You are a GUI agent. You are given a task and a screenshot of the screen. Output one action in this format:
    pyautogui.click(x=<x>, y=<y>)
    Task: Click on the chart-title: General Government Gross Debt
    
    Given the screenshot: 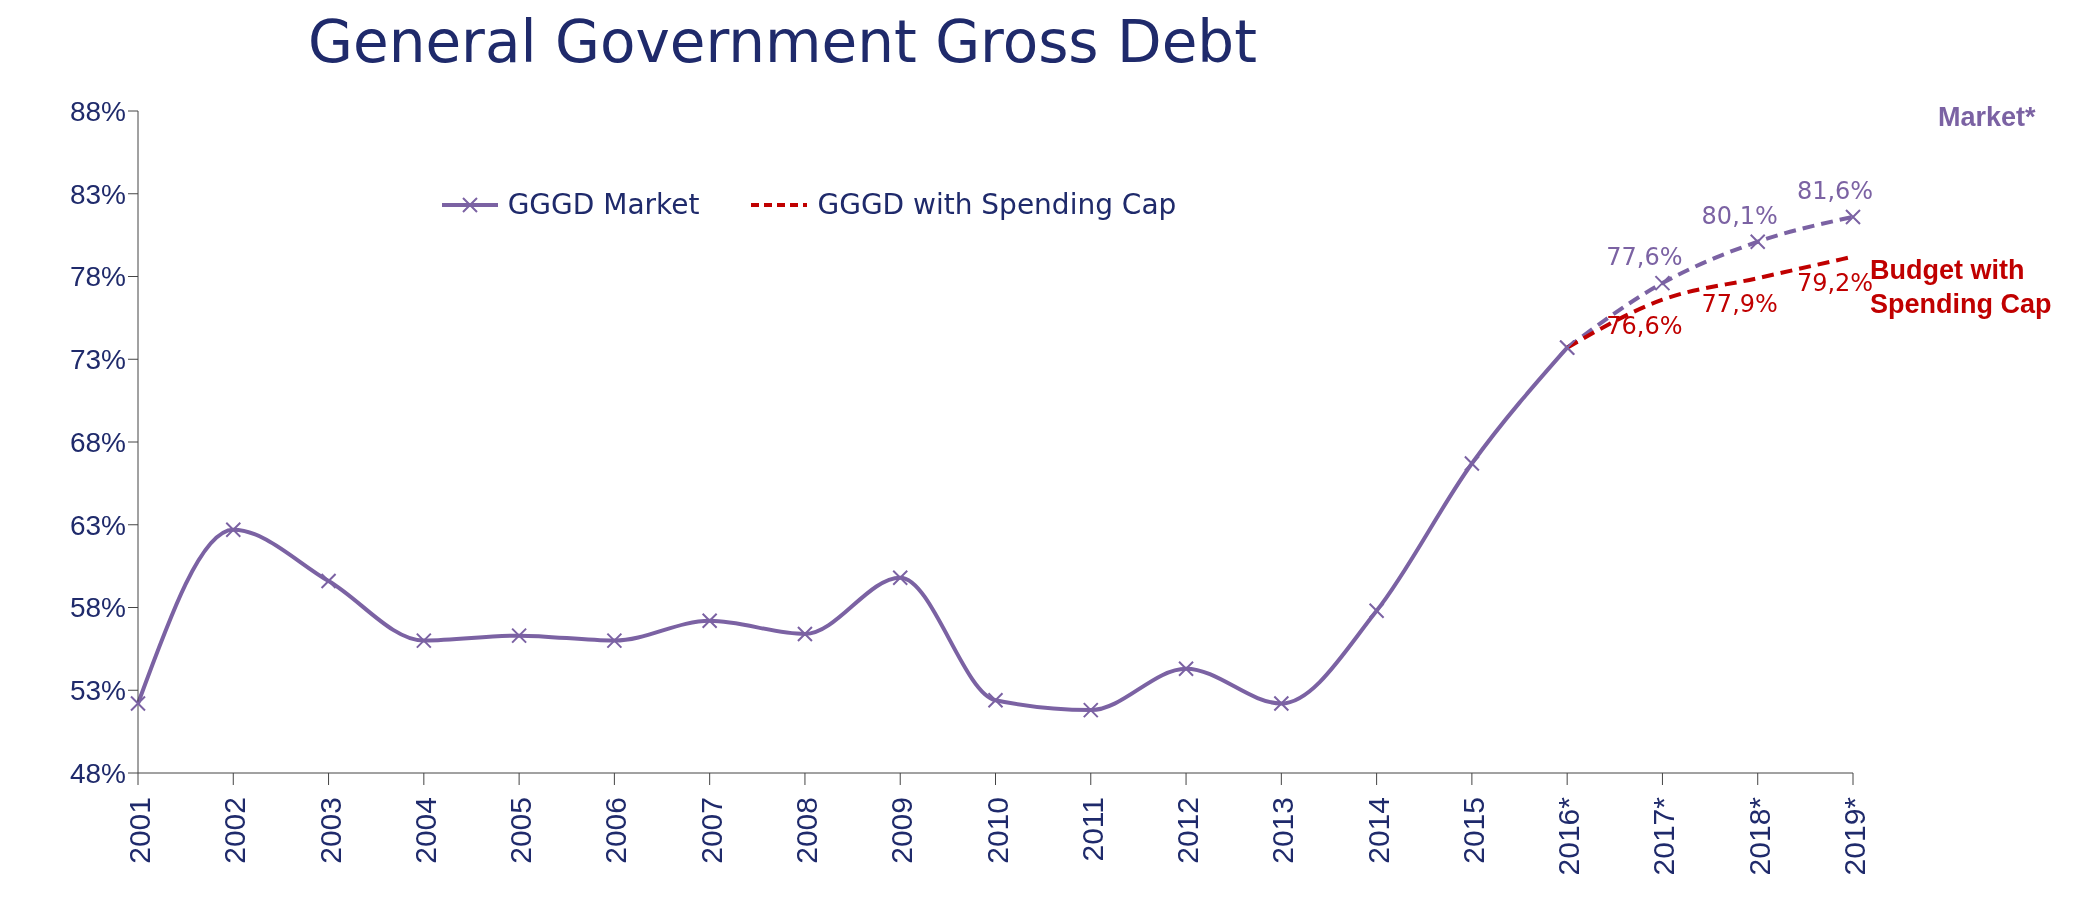 What is the action you would take?
    pyautogui.click(x=782, y=42)
    